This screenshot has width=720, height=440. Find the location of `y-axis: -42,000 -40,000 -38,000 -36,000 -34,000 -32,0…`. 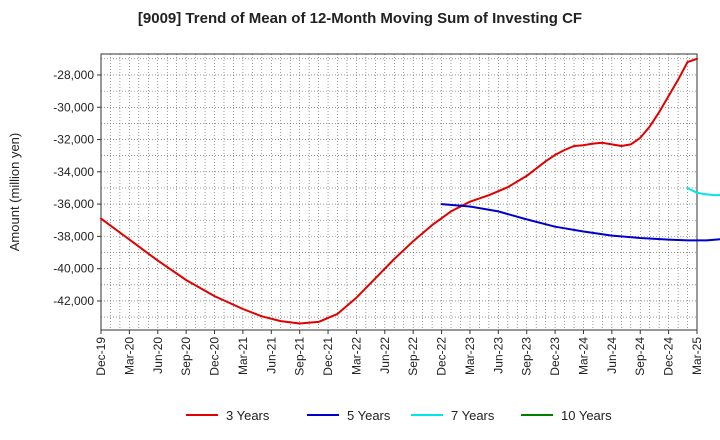

y-axis: -42,000 -40,000 -38,000 -36,000 -34,000 -32,0… is located at coordinates (77, 188).